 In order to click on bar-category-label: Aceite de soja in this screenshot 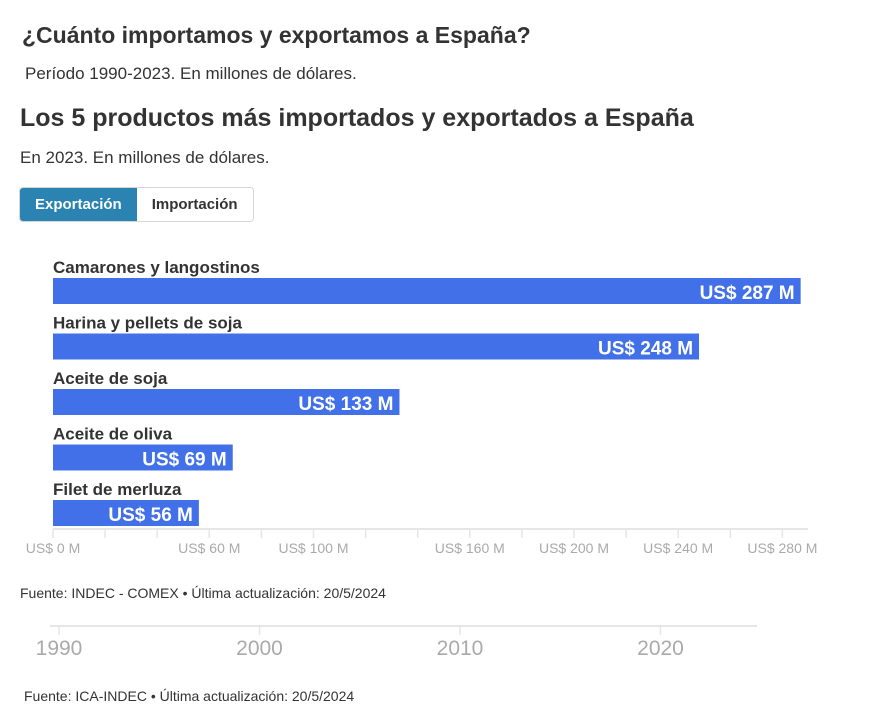, I will do `click(110, 378)`.